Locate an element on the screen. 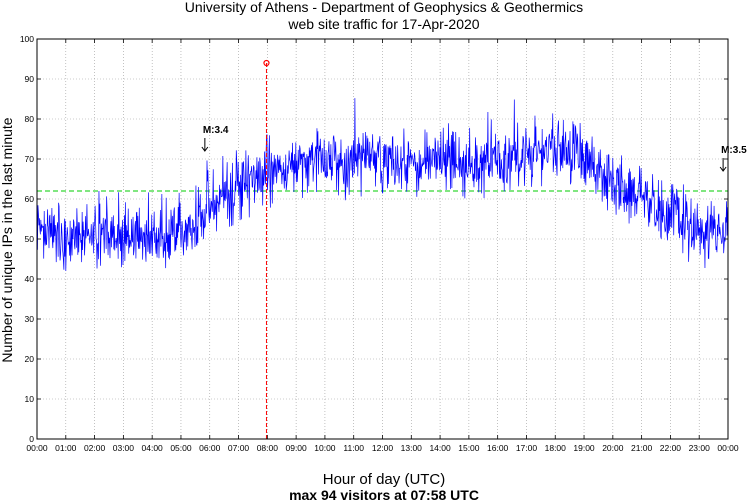 The height and width of the screenshot is (504, 750). chart-subtitle: web site traffic for 17-Apr-2020 is located at coordinates (383, 24).